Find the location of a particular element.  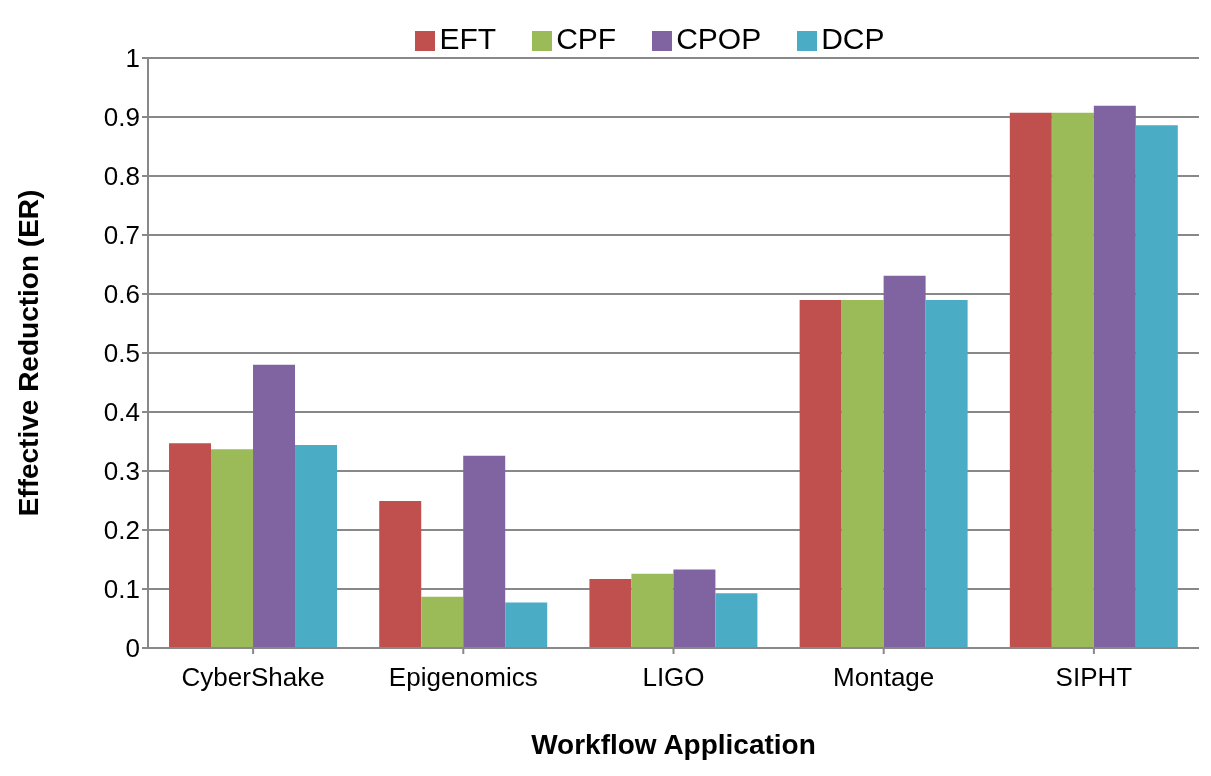

y-tick-label: 0 is located at coordinates (132, 648).